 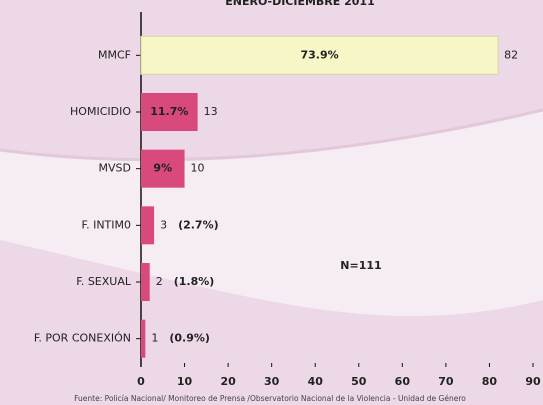 What do you see at coordinates (403, 381) in the screenshot?
I see `x-tick-label: 60` at bounding box center [403, 381].